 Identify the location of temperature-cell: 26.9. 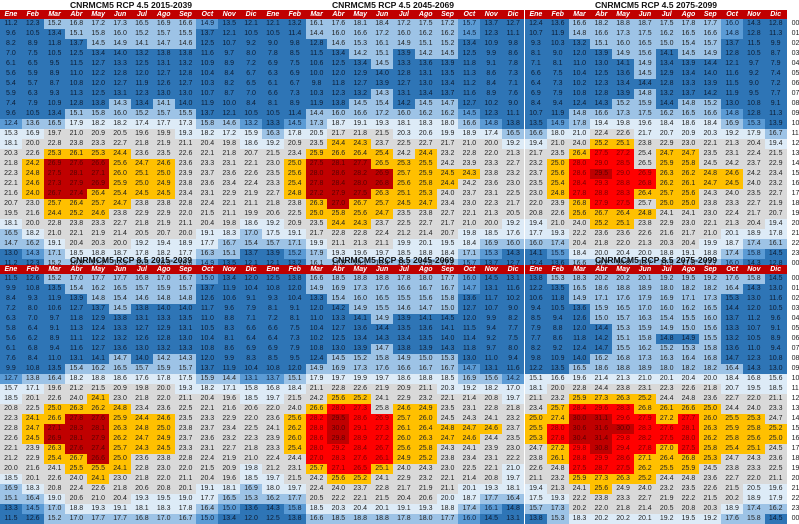
(98, 184).